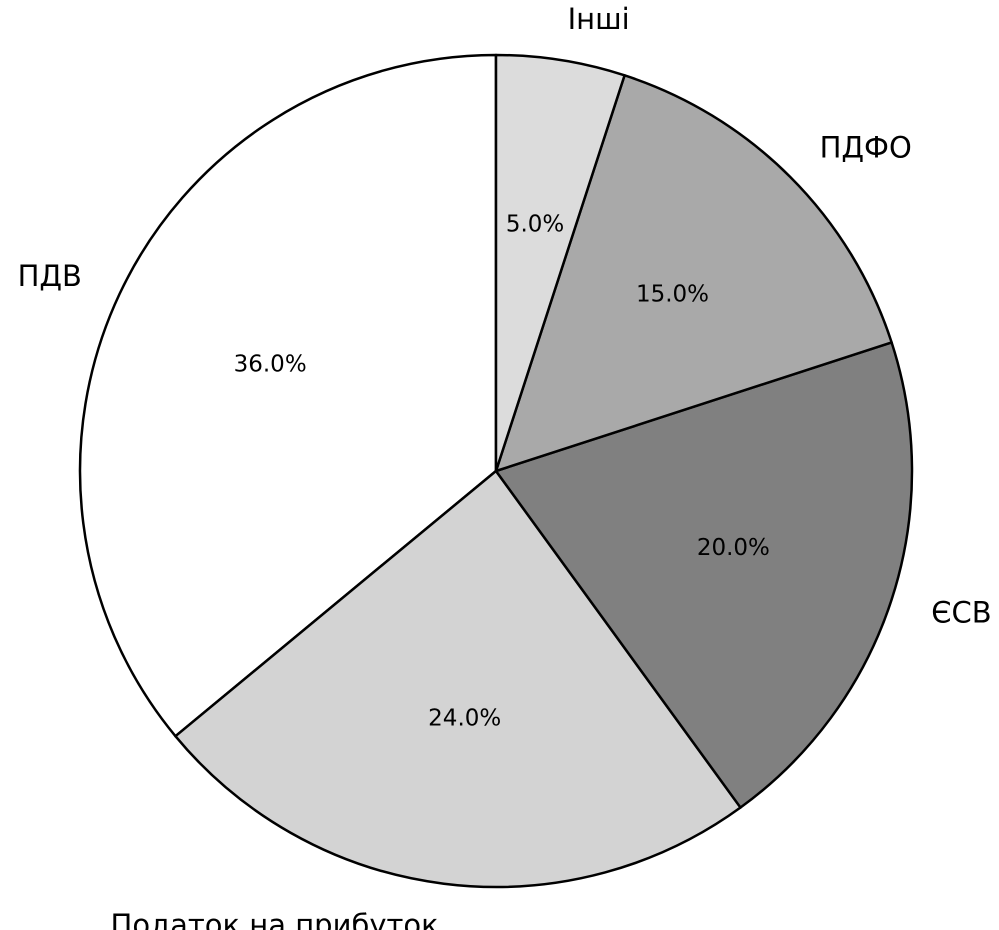  What do you see at coordinates (866, 147) in the screenshot?
I see `slice-label-4: ПДФО` at bounding box center [866, 147].